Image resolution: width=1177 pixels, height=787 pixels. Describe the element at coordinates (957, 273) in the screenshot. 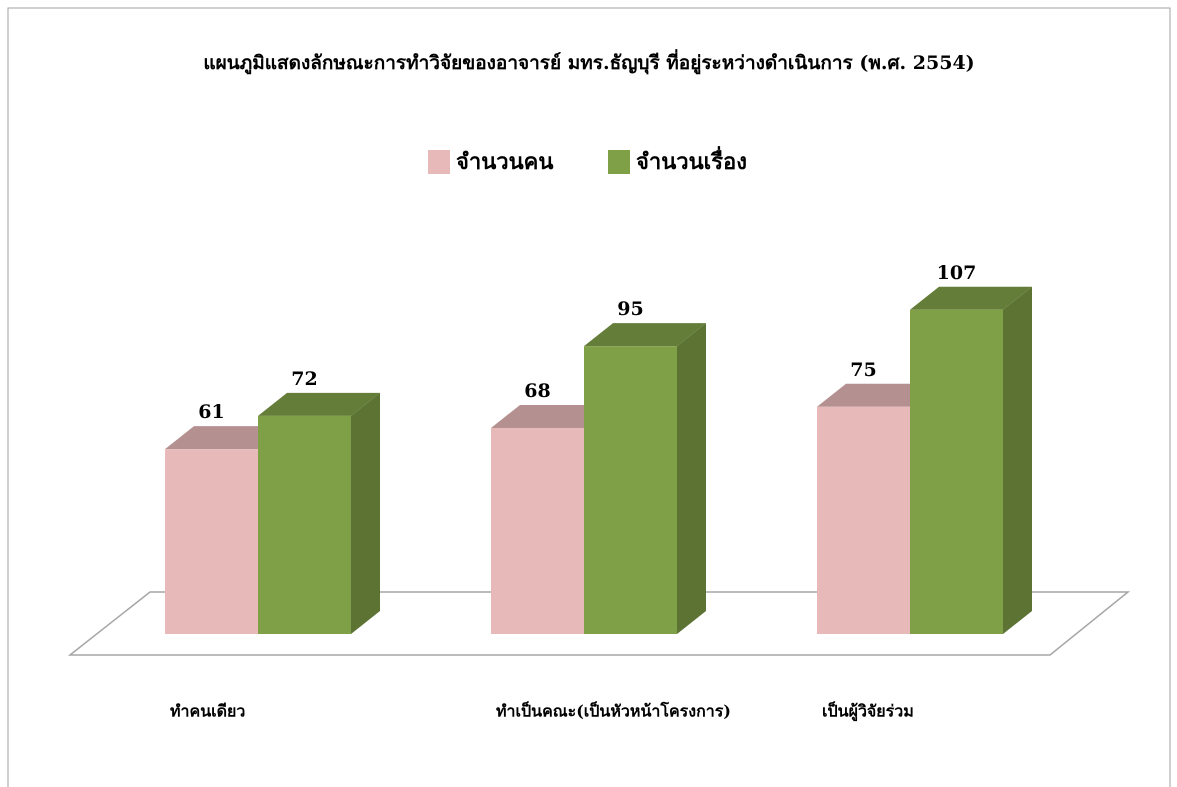

I see `value-label: 107` at that location.